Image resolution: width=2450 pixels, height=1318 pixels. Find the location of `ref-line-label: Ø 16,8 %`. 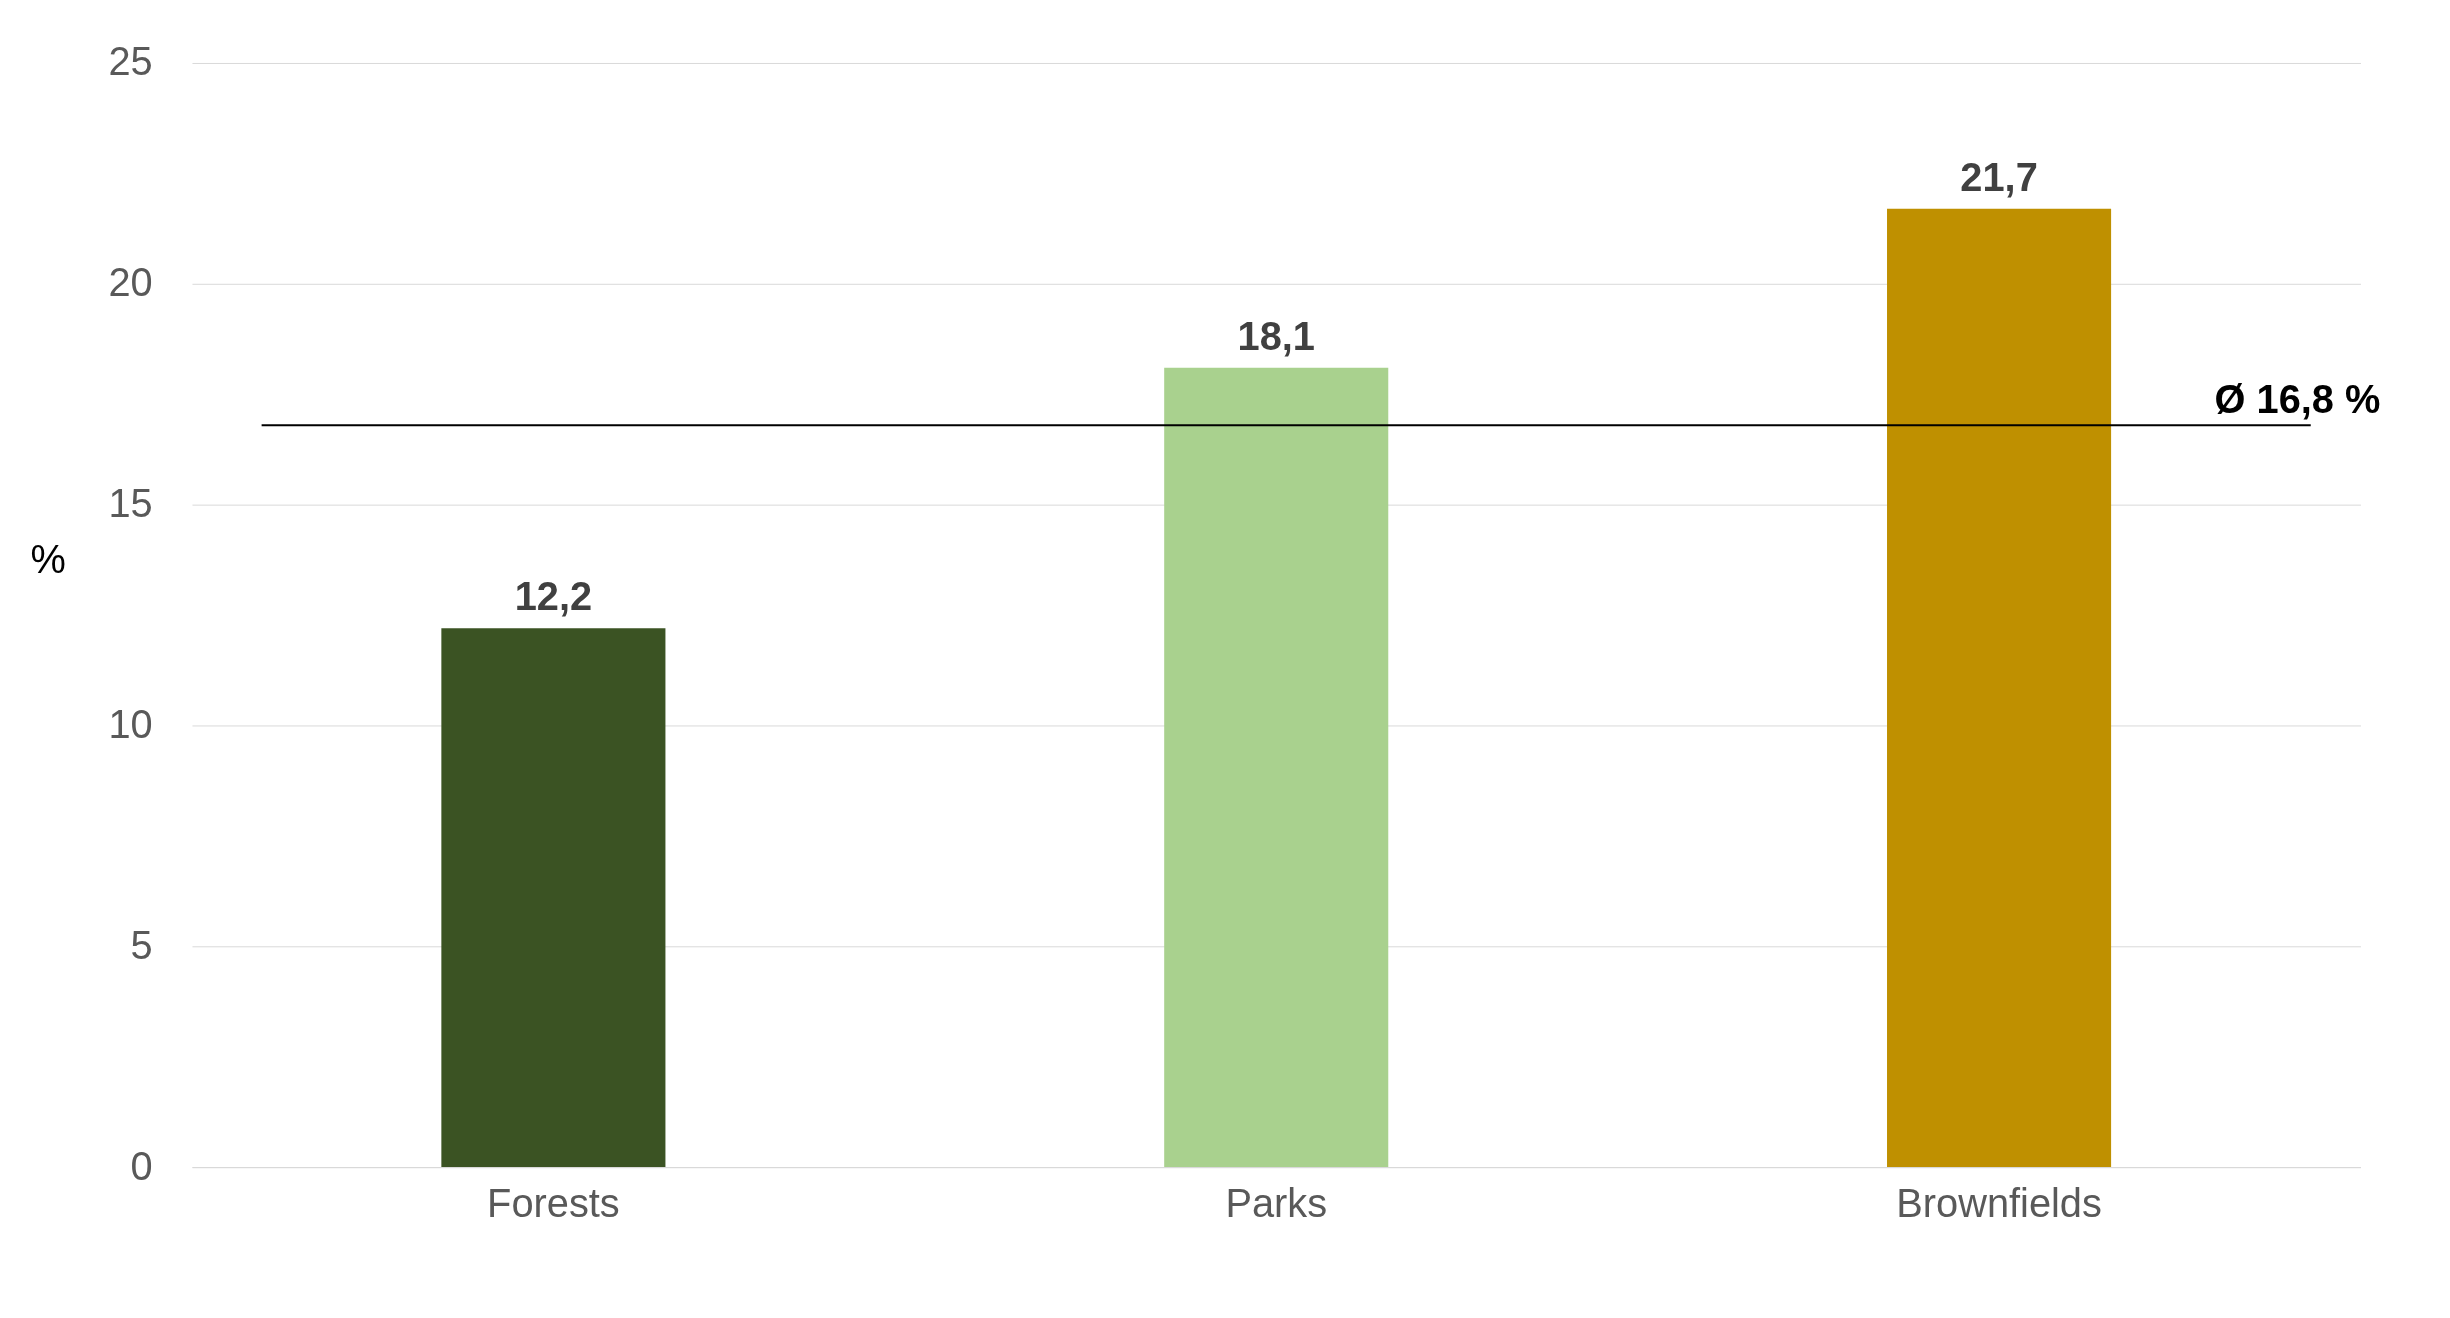

ref-line-label: Ø 16,8 % is located at coordinates (2297, 399).